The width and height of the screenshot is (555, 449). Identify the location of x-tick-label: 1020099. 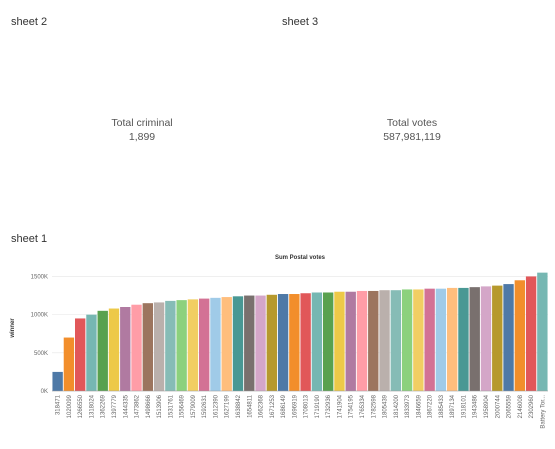
(70, 406).